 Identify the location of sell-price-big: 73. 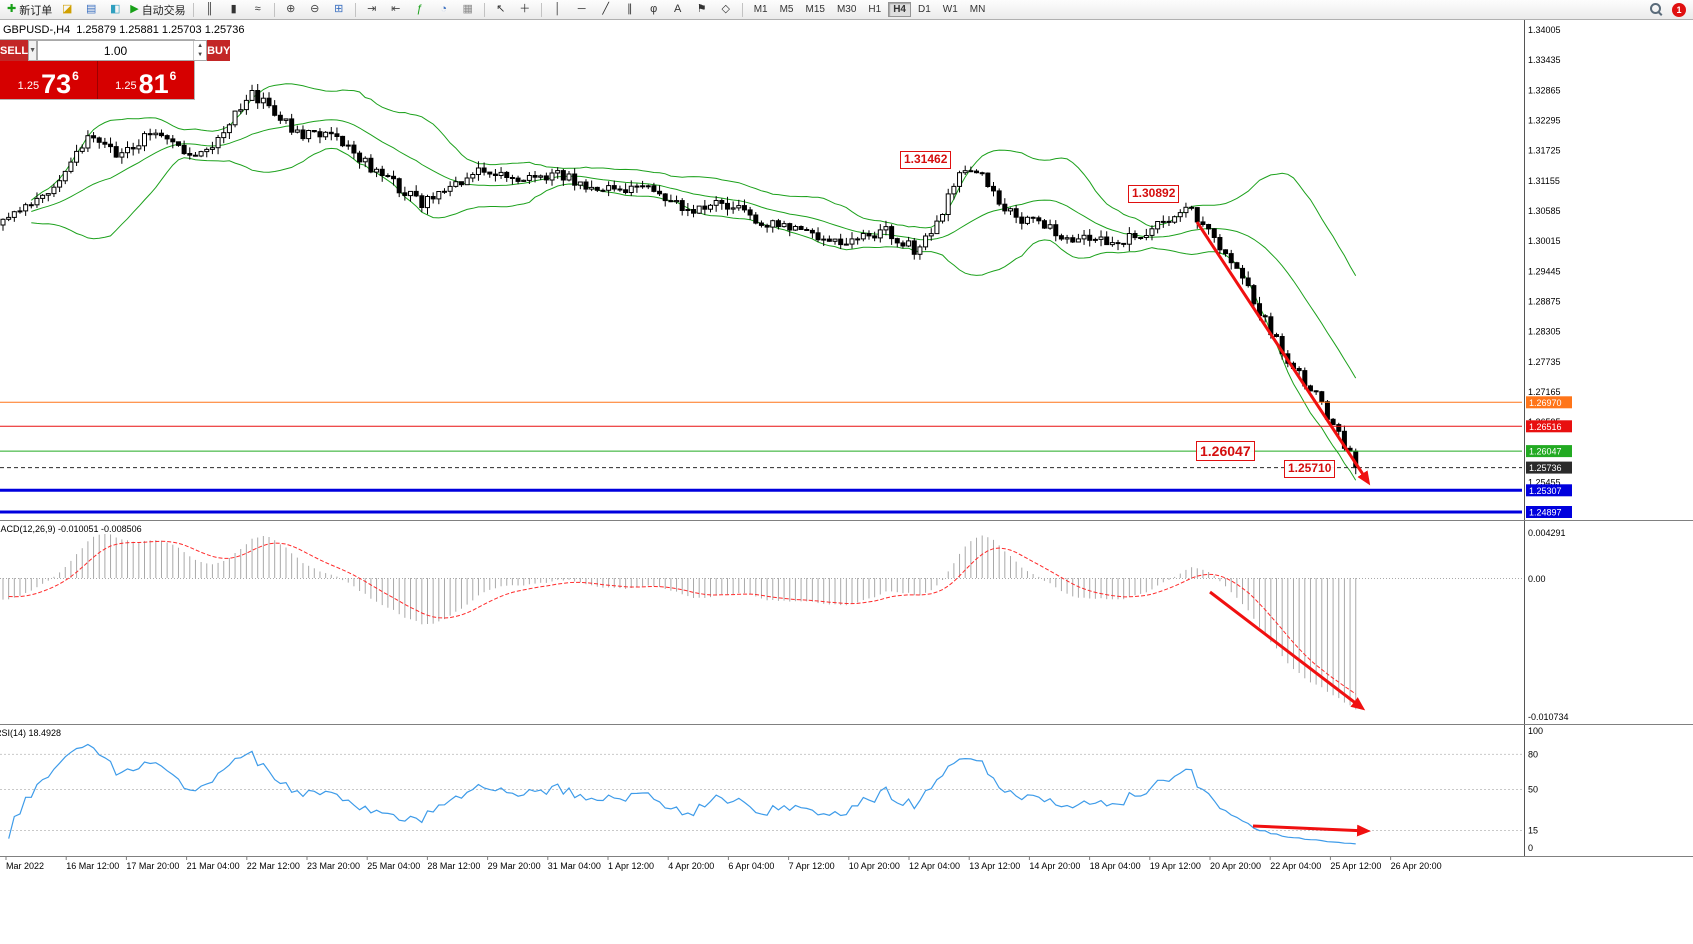
(56, 83).